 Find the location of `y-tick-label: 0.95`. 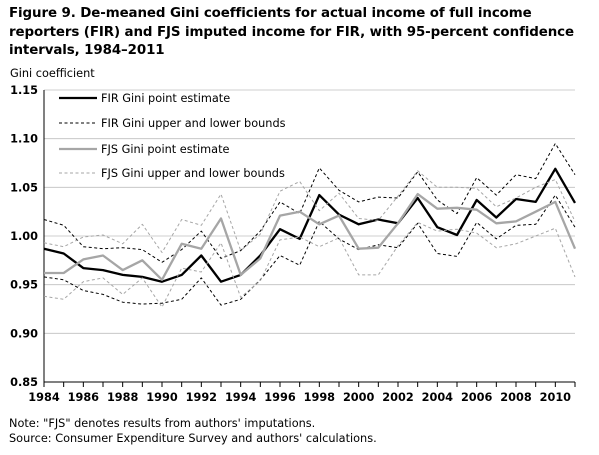

y-tick-label: 0.95 is located at coordinates (24, 285).